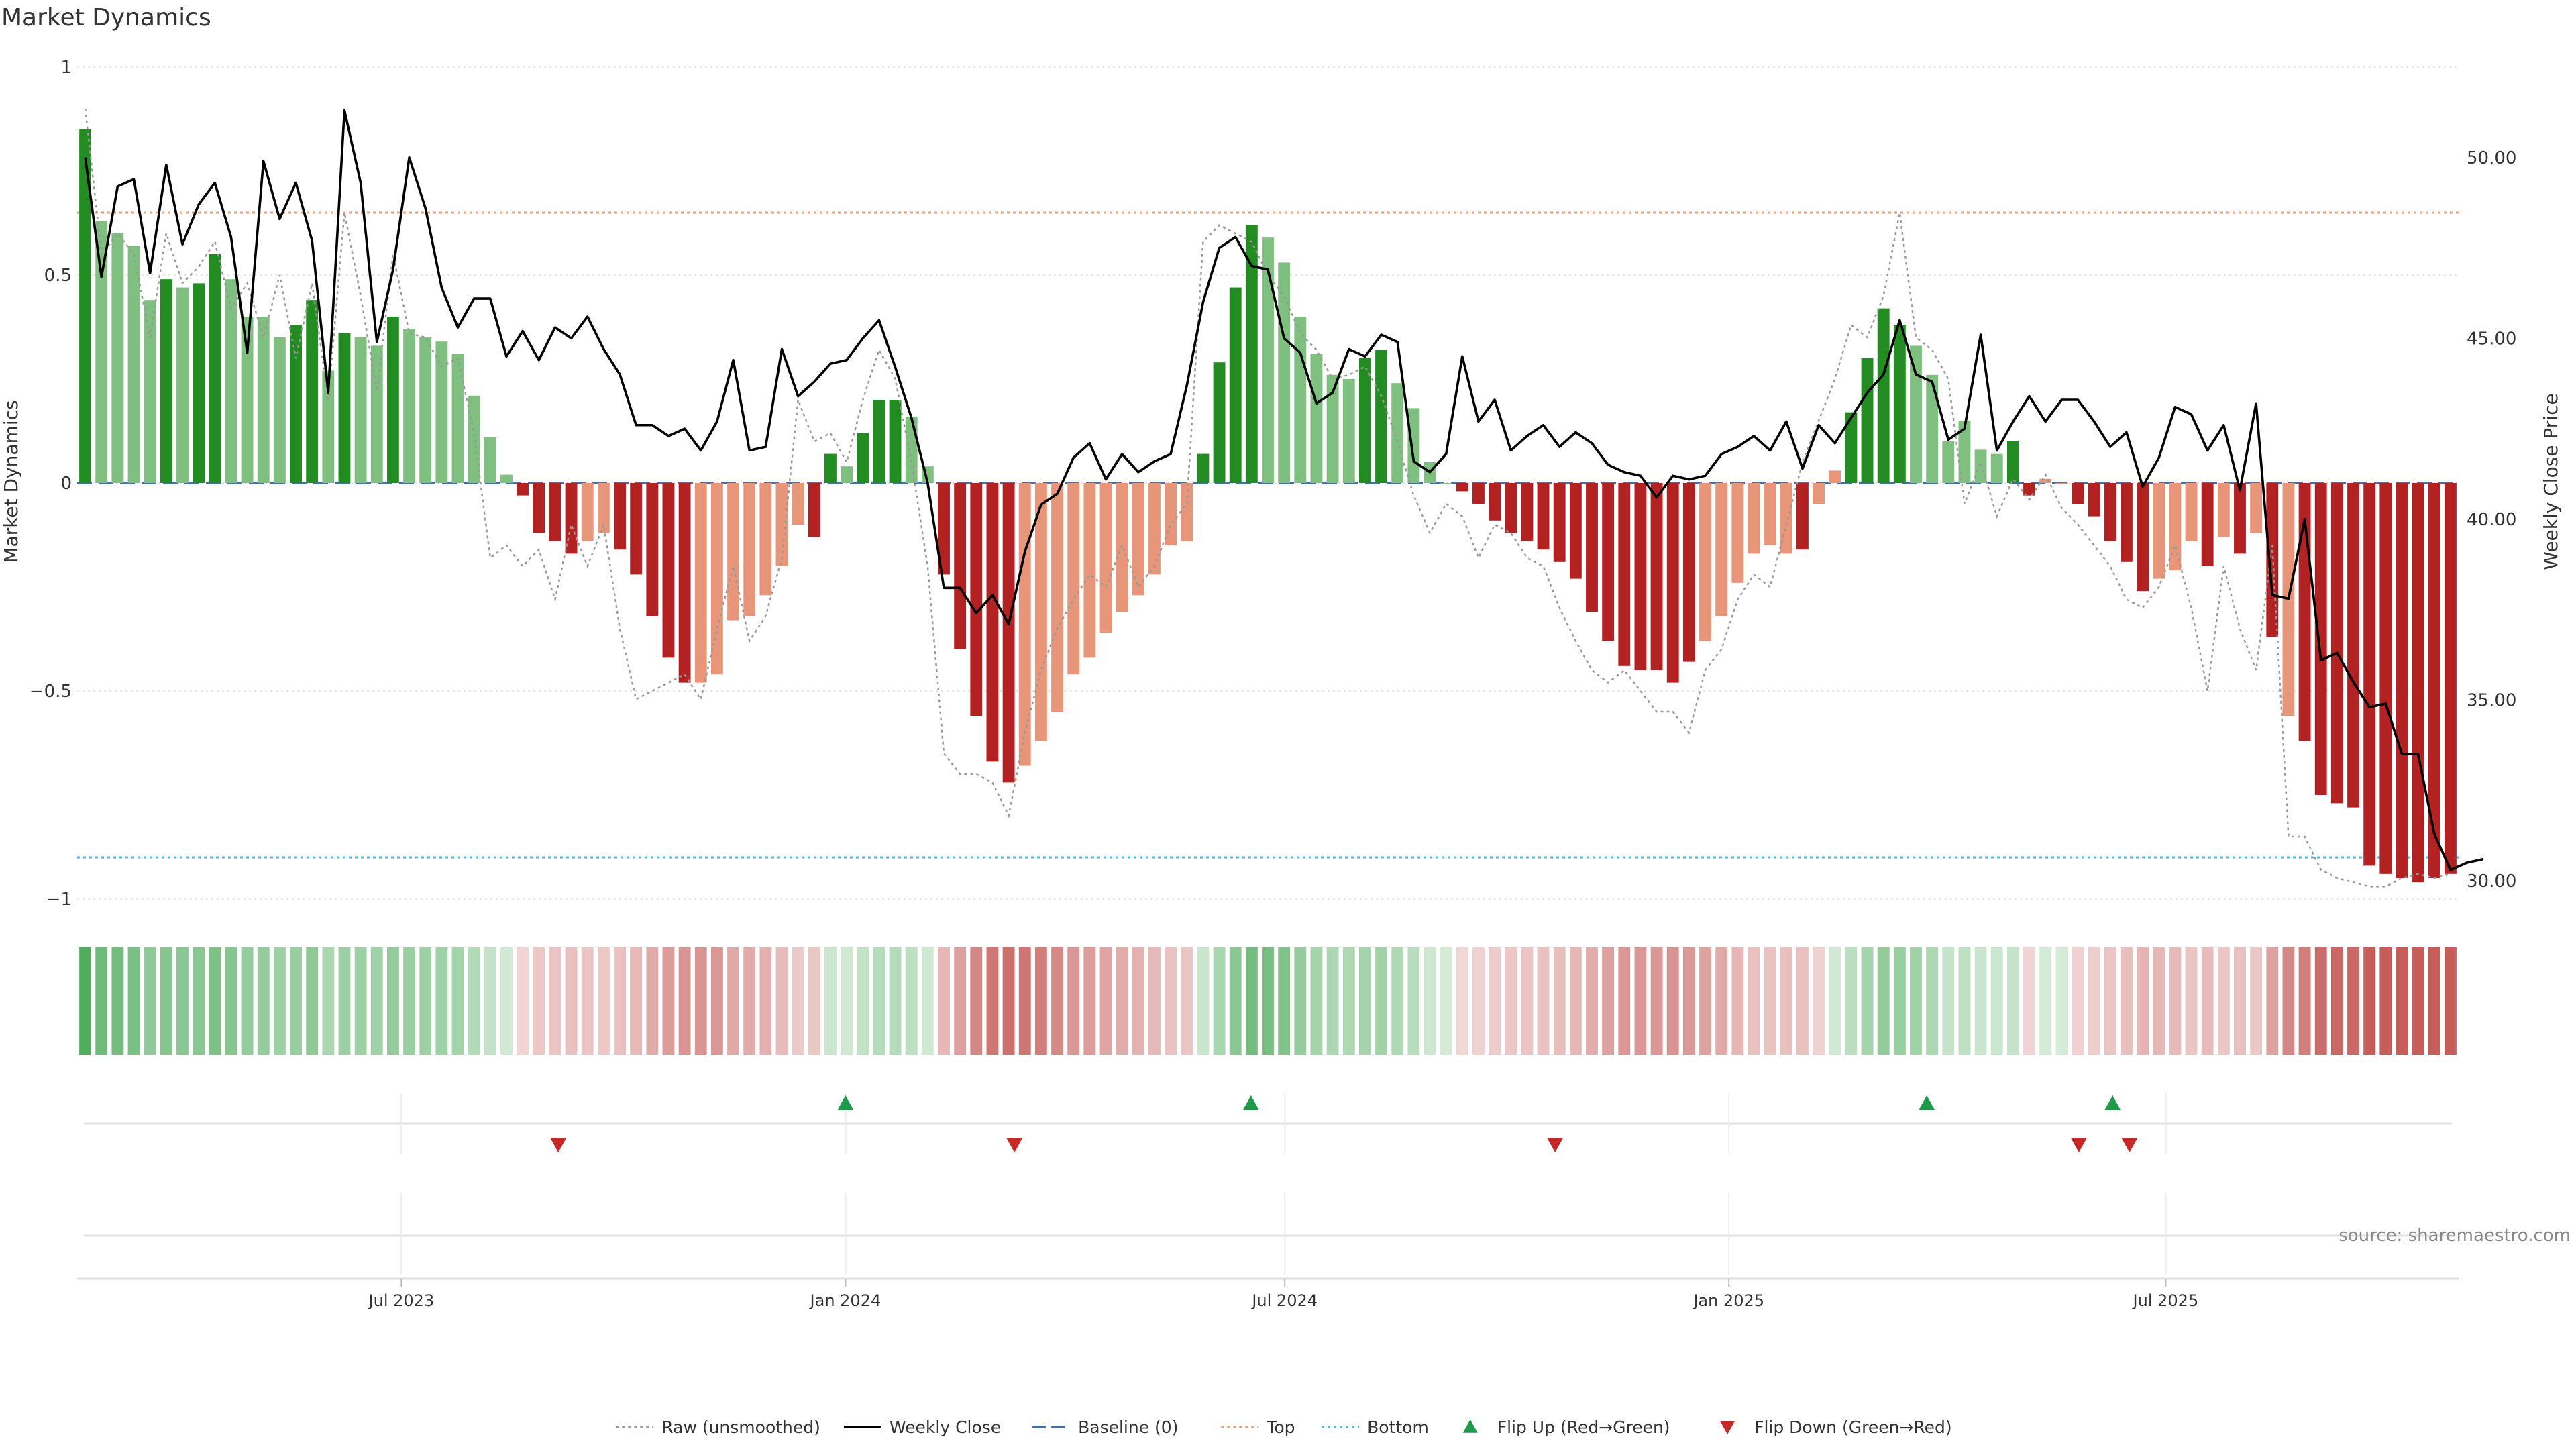 The height and width of the screenshot is (1449, 2576). What do you see at coordinates (58, 276) in the screenshot?
I see `left-tick-label: 0.5` at bounding box center [58, 276].